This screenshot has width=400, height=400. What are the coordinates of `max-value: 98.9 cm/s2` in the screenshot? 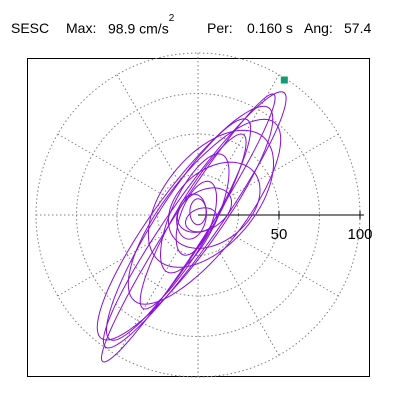 It's located at (141, 25).